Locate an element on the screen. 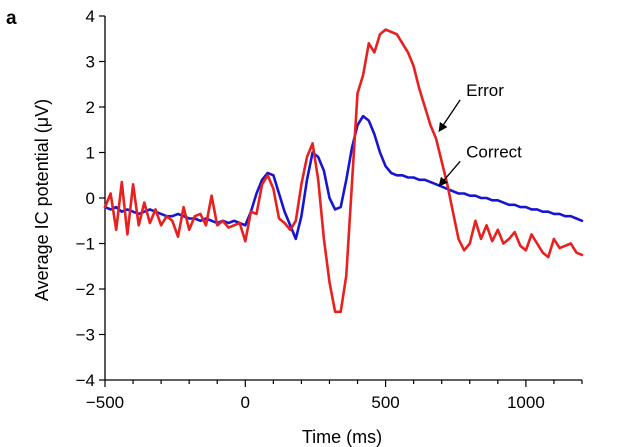 The height and width of the screenshot is (447, 621). y-tick-label: −4 is located at coordinates (85, 380).